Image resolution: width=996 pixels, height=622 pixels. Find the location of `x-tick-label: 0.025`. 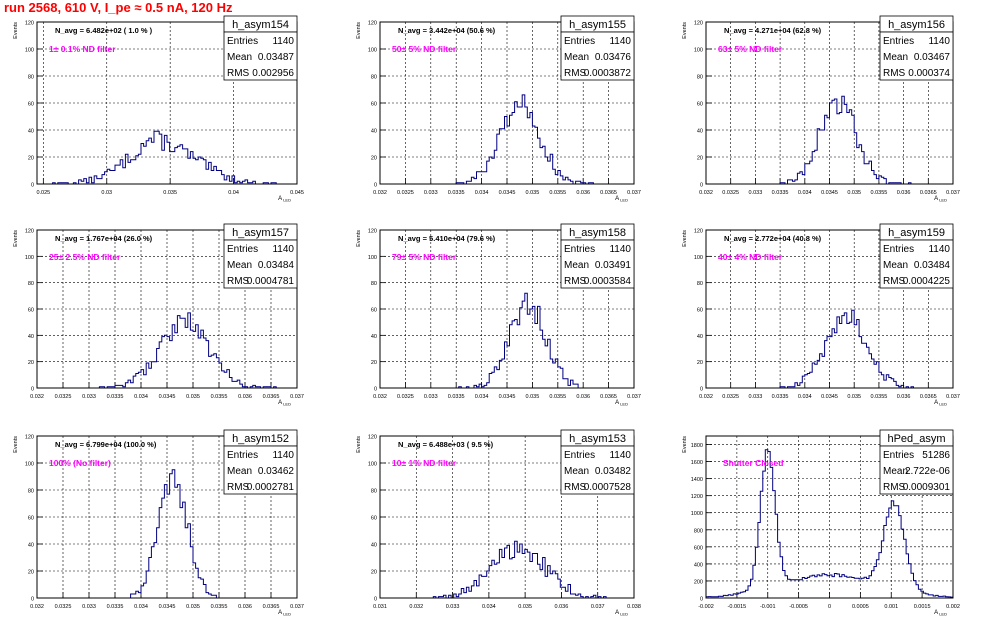

x-tick-label: 0.025 is located at coordinates (43, 193).